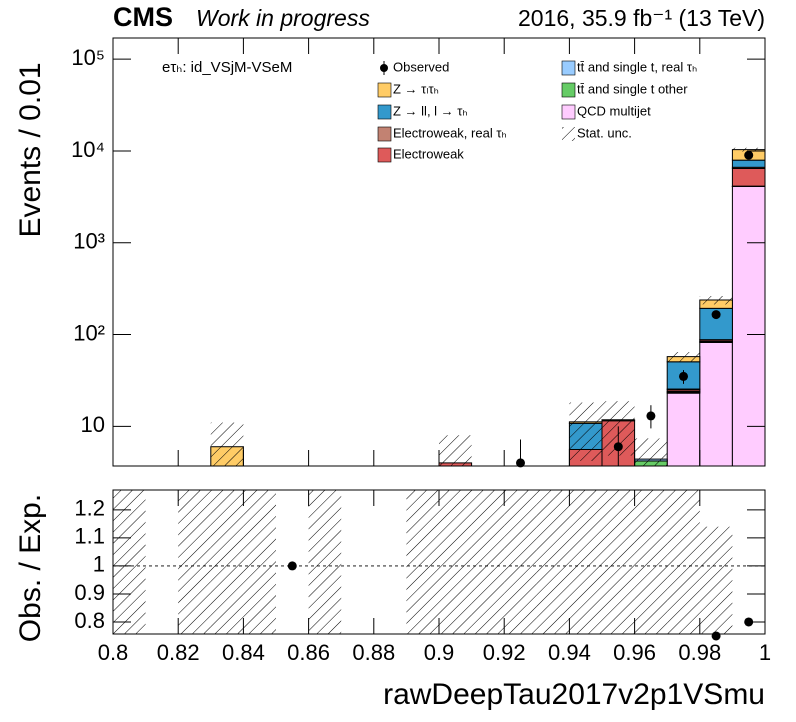 The width and height of the screenshot is (796, 722). What do you see at coordinates (93, 424) in the screenshot?
I see `y-tick-label: 10` at bounding box center [93, 424].